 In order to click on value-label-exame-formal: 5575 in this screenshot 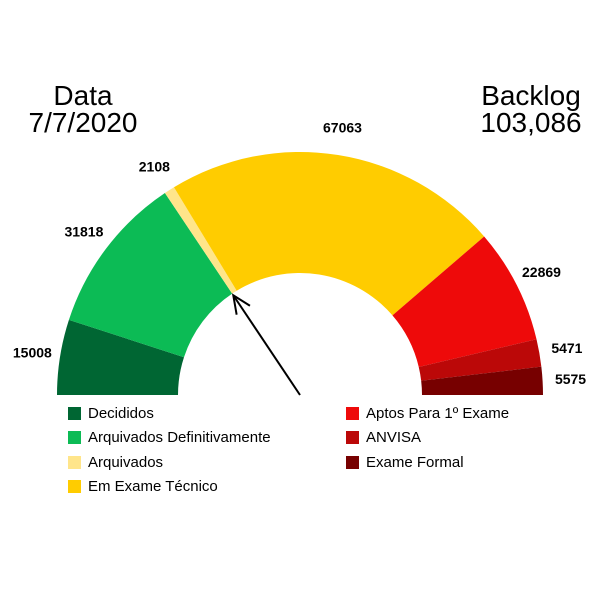, I will do `click(570, 379)`.